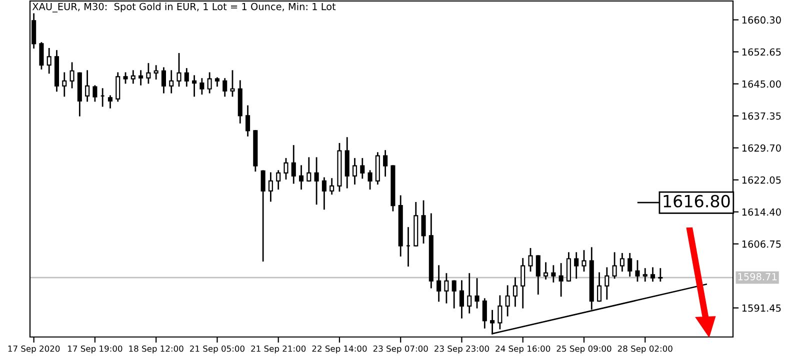  I want to click on x-tick-label: 23 Sep 23:00, so click(461, 349).